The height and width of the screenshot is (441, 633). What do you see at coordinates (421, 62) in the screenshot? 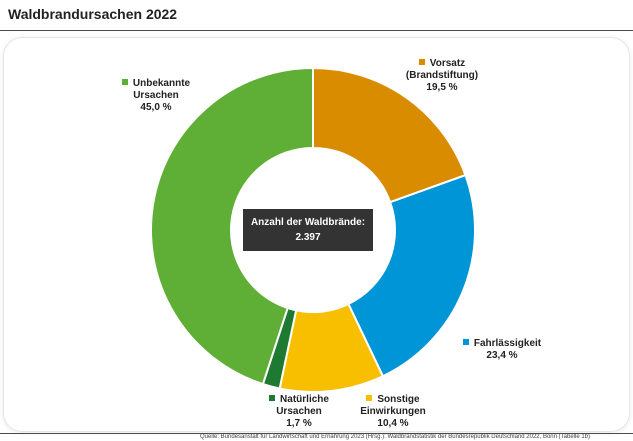
I see `legend-swatch-vorsatz` at bounding box center [421, 62].